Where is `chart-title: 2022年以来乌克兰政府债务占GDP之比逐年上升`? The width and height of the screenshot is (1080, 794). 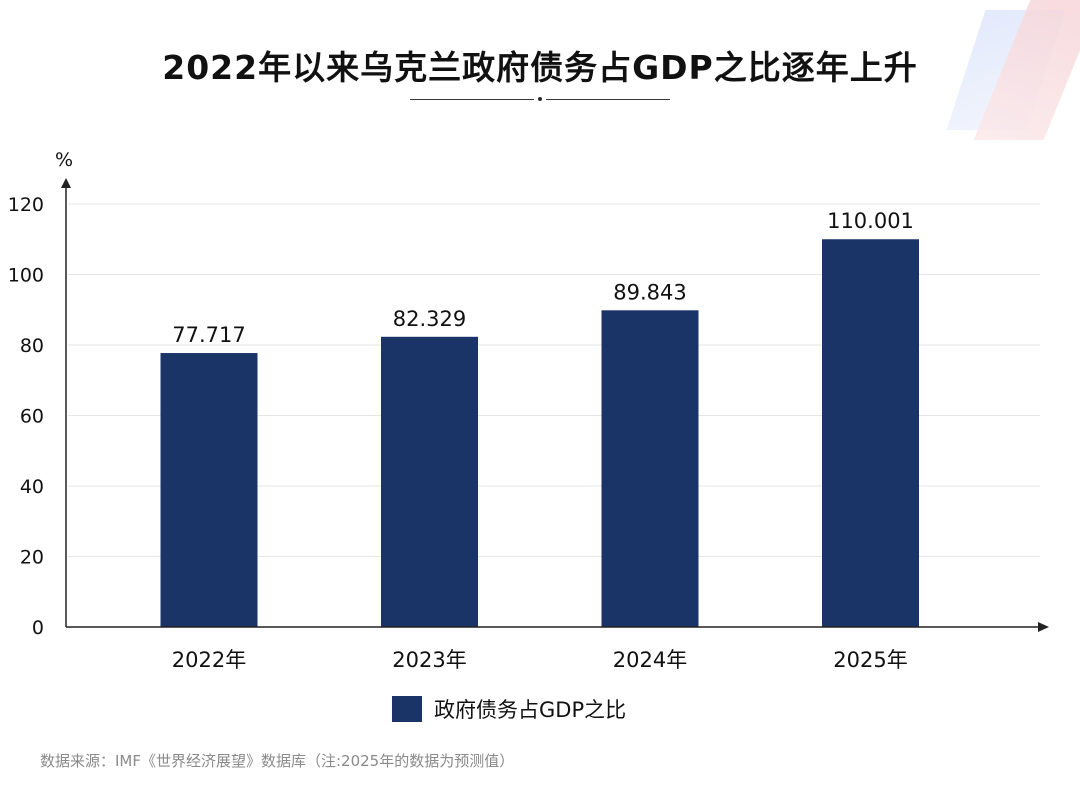 chart-title: 2022年以来乌克兰政府债务占GDP之比逐年上升 is located at coordinates (540, 67).